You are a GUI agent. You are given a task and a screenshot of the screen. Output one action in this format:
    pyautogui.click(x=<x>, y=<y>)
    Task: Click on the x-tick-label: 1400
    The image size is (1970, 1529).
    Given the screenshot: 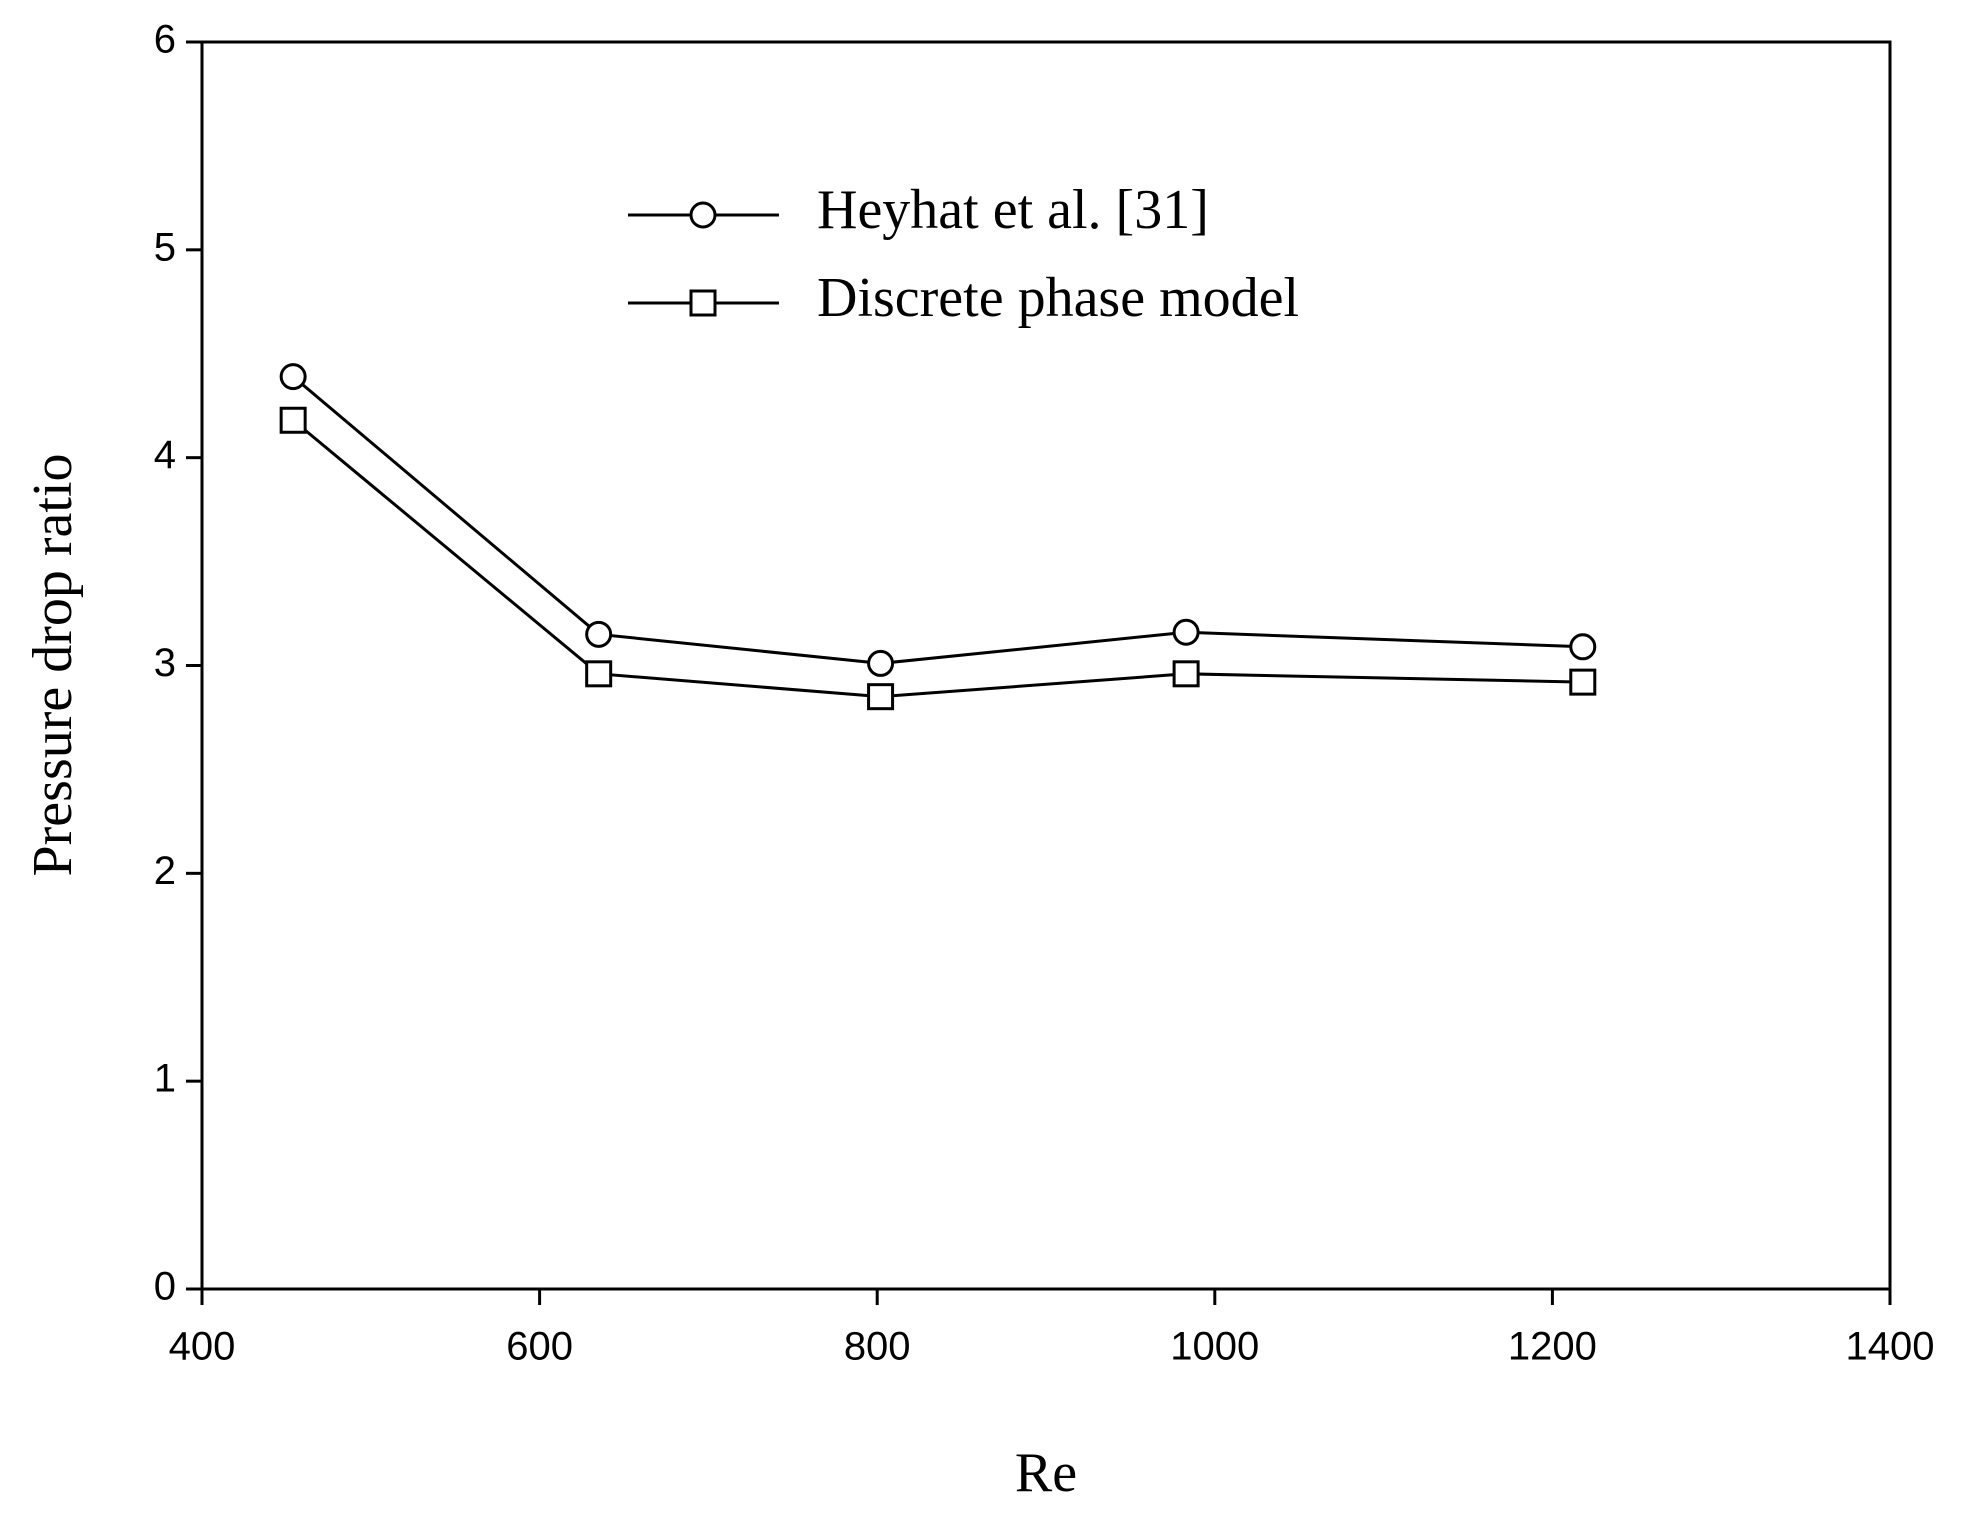 What is the action you would take?
    pyautogui.click(x=1890, y=1347)
    